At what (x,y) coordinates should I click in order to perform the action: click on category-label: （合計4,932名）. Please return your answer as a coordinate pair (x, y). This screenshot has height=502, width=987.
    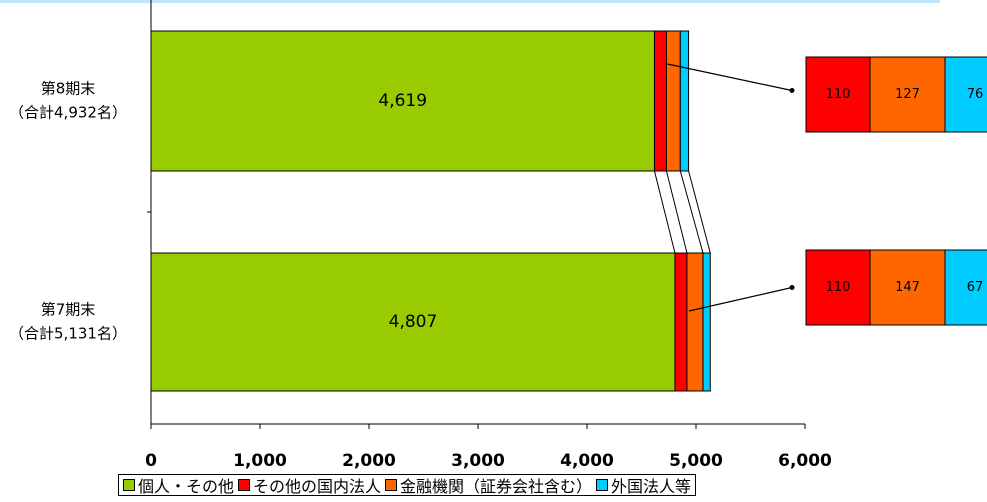
    Looking at the image, I should click on (68, 113).